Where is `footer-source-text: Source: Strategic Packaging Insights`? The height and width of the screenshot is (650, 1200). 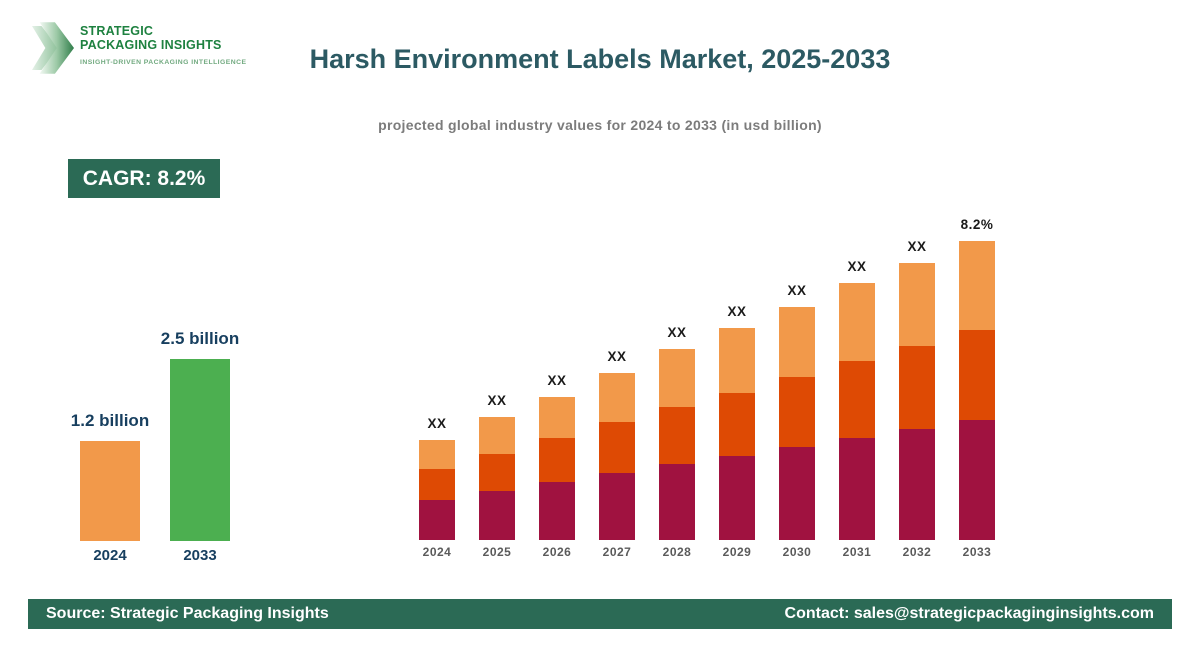 footer-source-text: Source: Strategic Packaging Insights is located at coordinates (187, 613).